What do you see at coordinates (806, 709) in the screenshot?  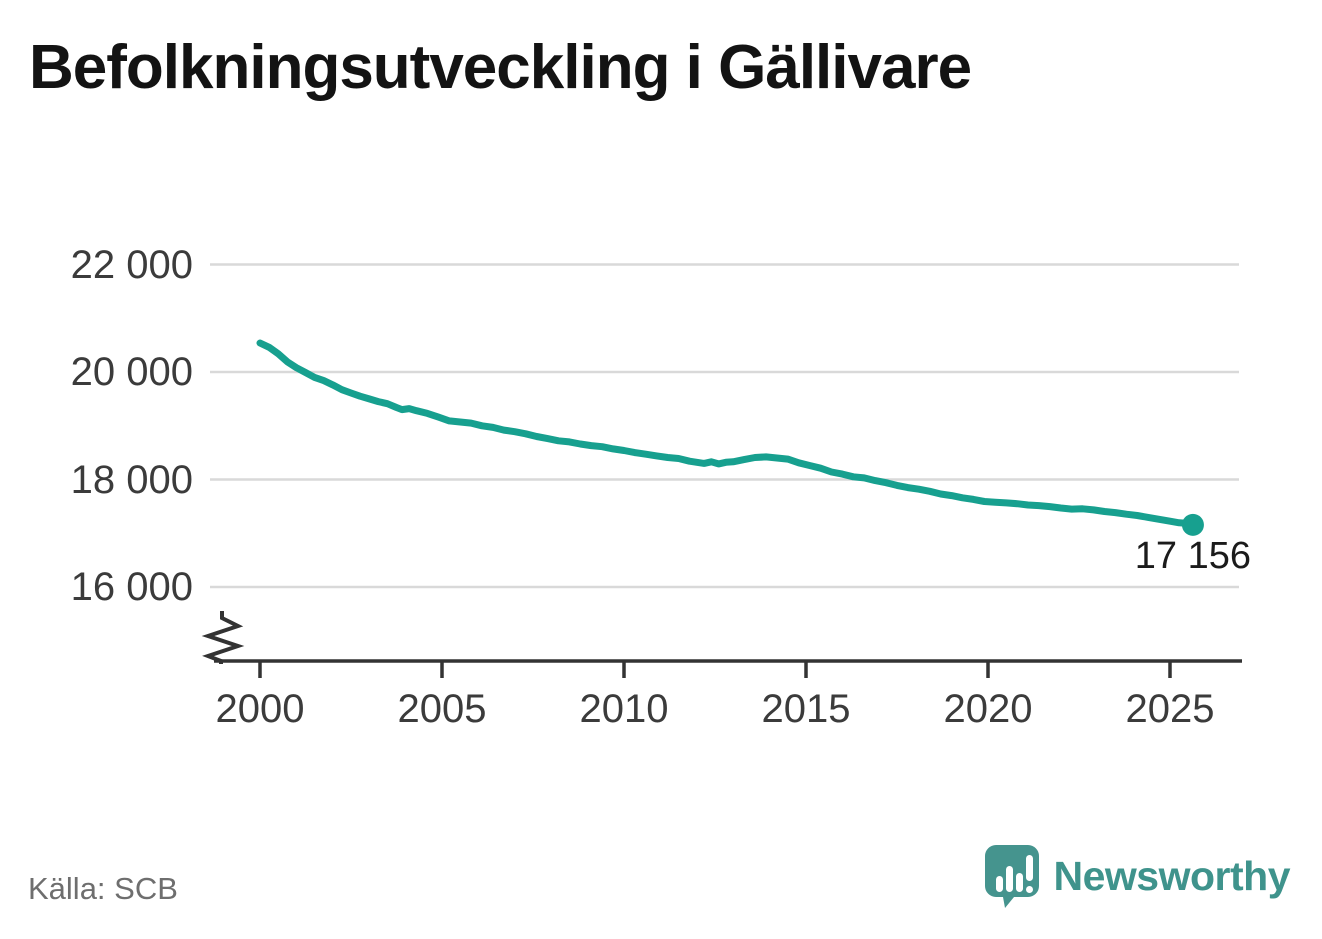 I see `x-tick-label: 2015` at bounding box center [806, 709].